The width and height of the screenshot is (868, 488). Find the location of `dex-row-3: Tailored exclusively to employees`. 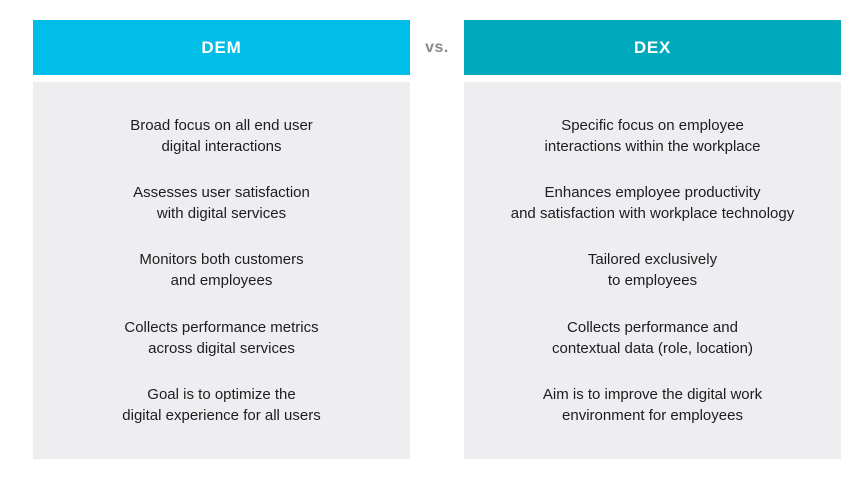

dex-row-3: Tailored exclusively to employees is located at coordinates (652, 270).